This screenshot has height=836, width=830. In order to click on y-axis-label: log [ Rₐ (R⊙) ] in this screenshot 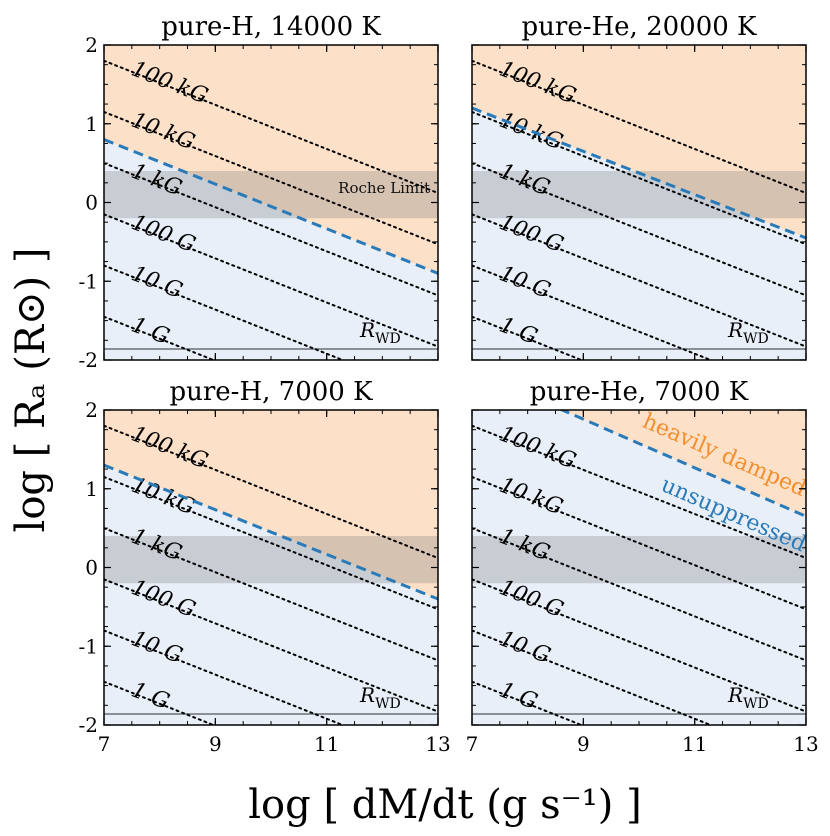, I will do `click(31, 390)`.